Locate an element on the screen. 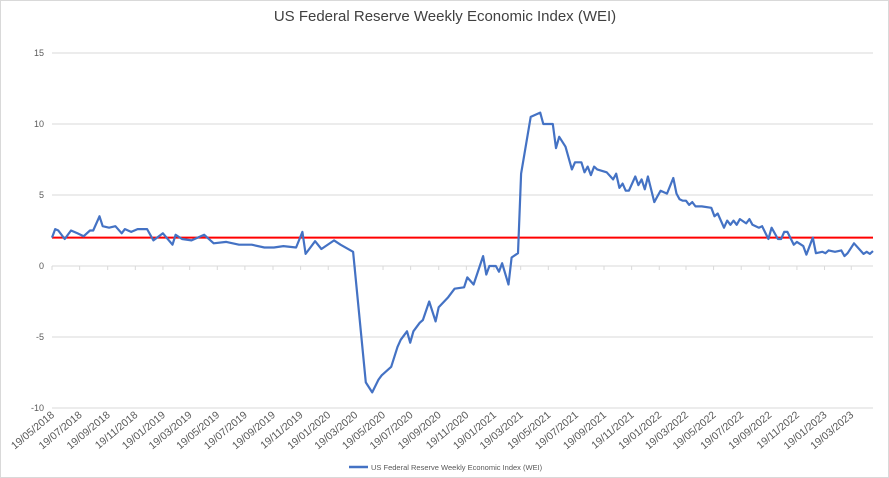 The height and width of the screenshot is (478, 889). y-tick-label: 10 is located at coordinates (39, 124).